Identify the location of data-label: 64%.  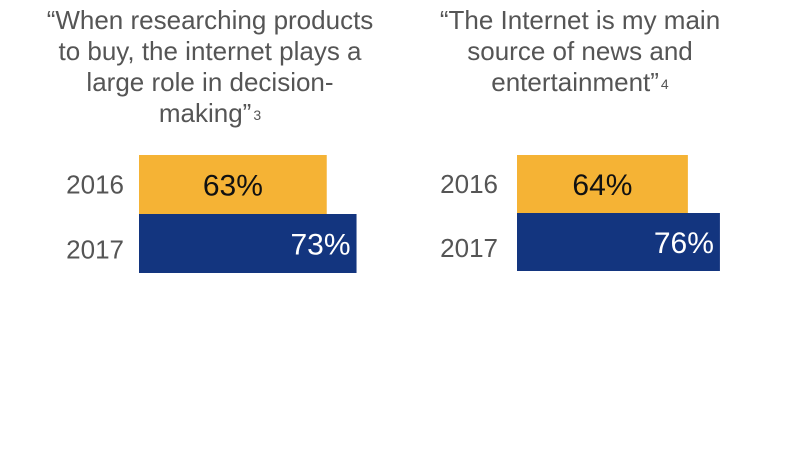
(602, 185).